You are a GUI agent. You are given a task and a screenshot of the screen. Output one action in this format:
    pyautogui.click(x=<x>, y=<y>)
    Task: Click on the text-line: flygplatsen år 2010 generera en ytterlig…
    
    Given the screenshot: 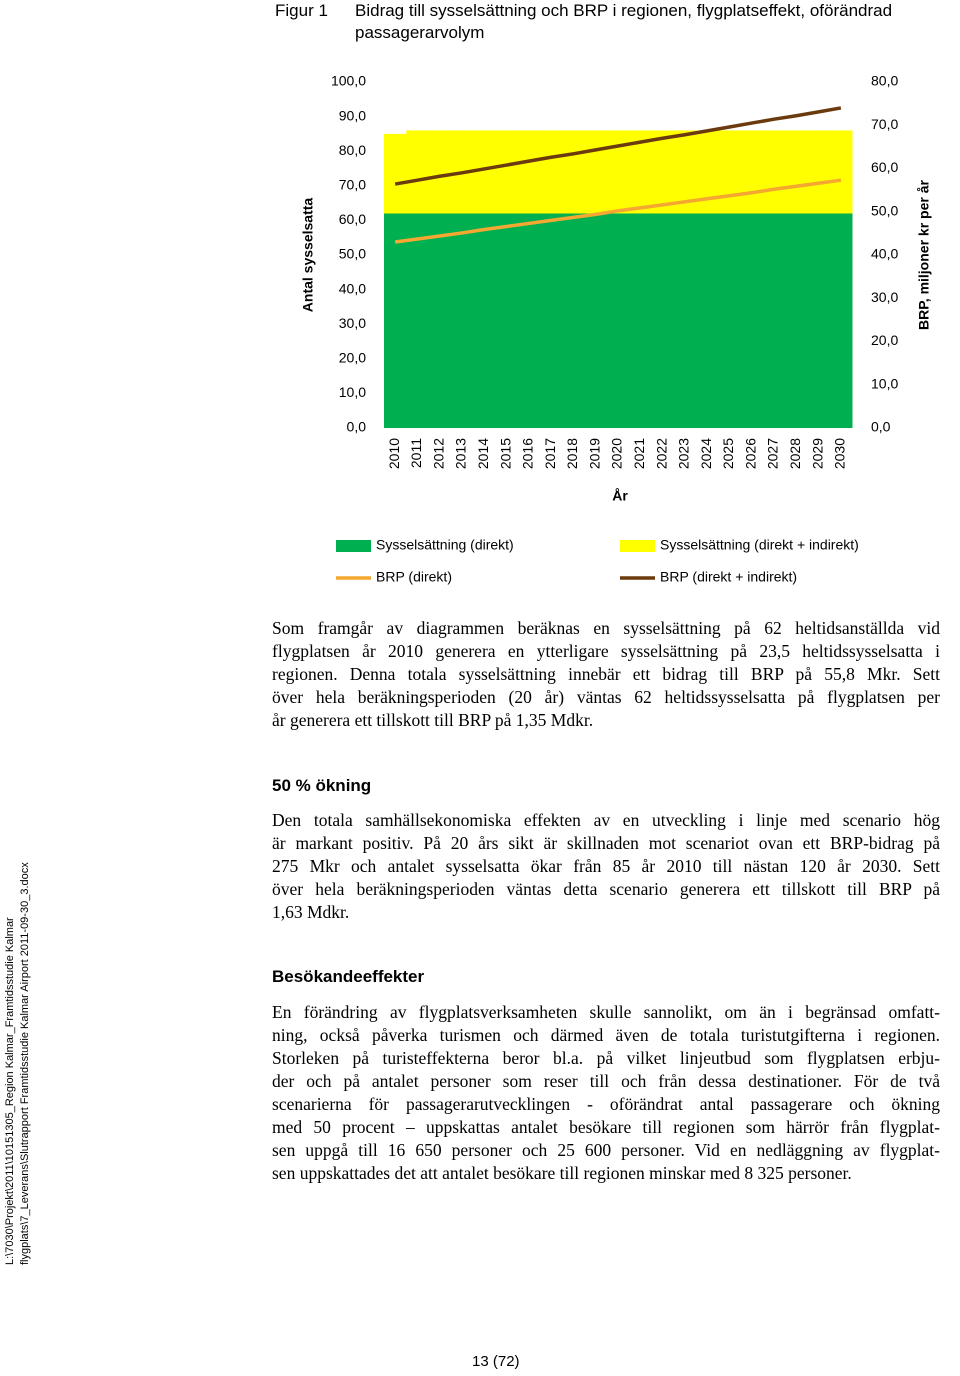 What is the action you would take?
    pyautogui.click(x=606, y=651)
    